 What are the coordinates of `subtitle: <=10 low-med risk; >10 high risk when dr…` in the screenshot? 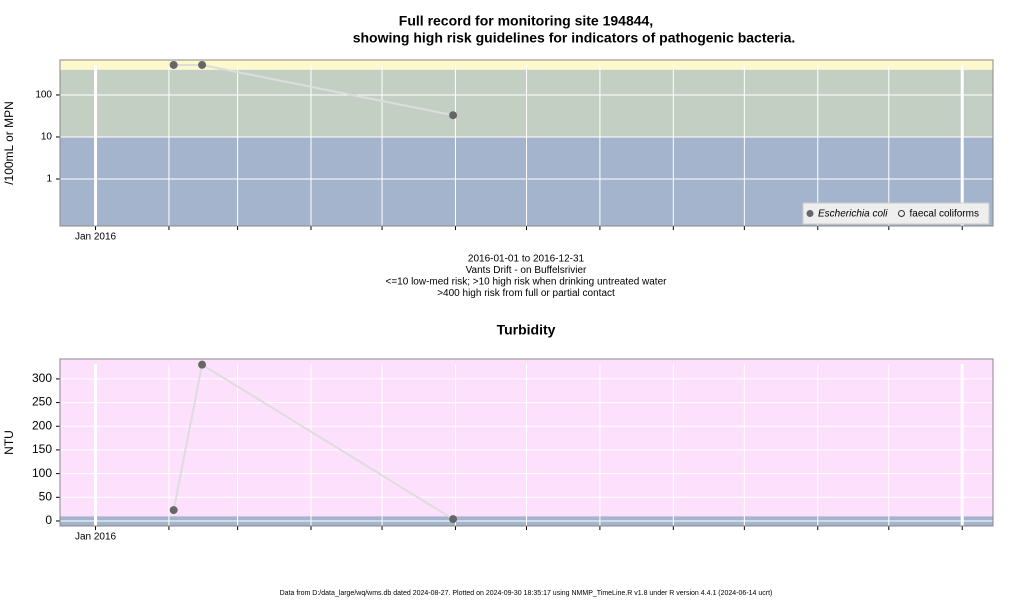 It's located at (527, 282).